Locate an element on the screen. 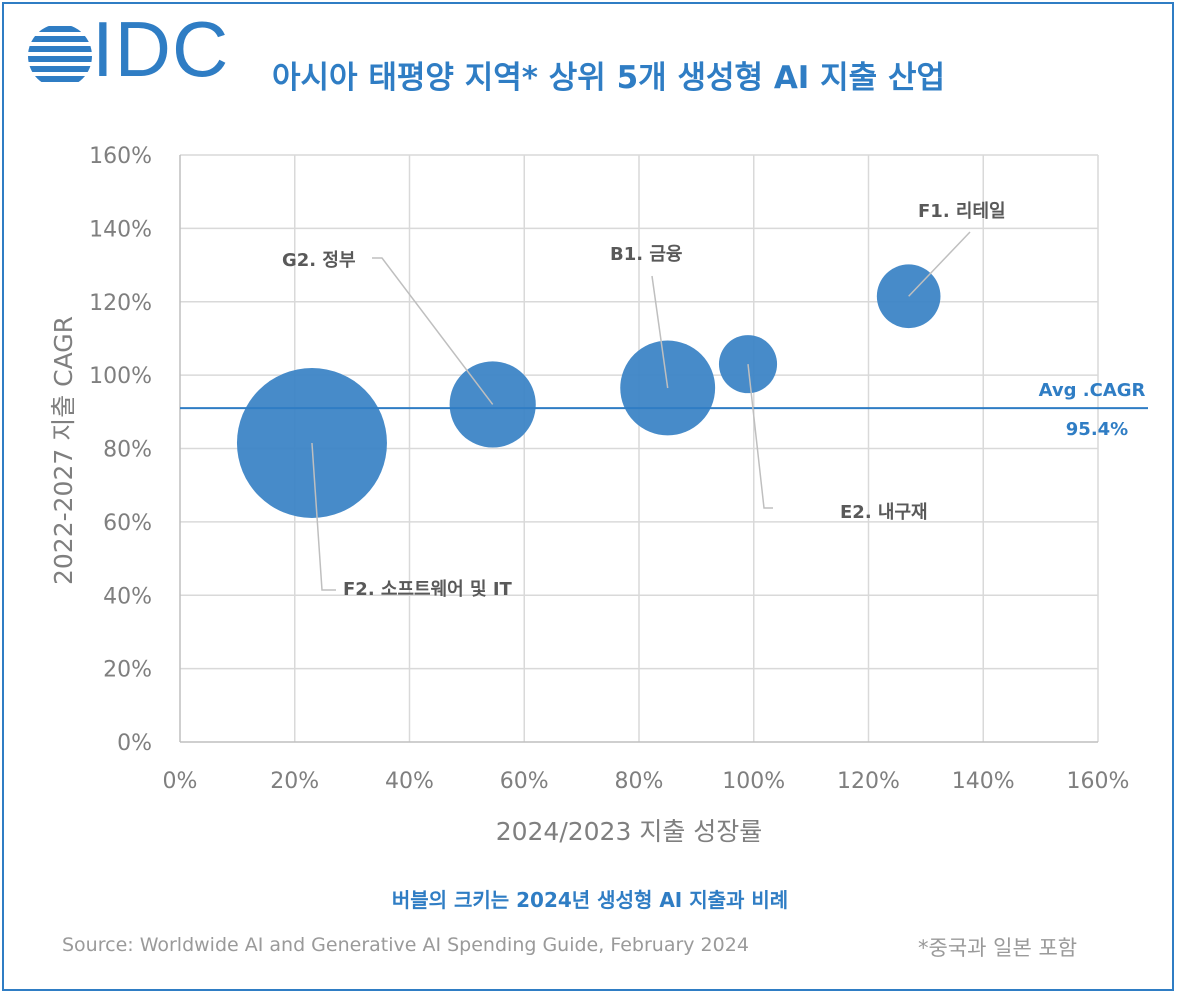  x-tick-label: 100% is located at coordinates (753, 781).